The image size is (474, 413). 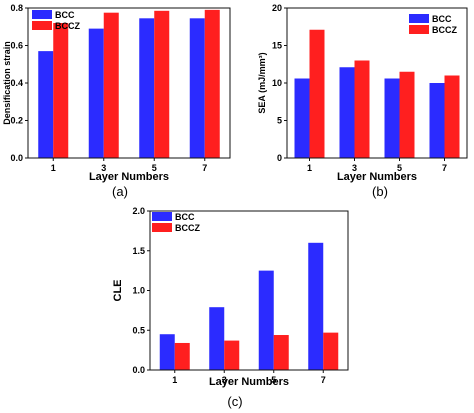 I want to click on panel-caption: (c), so click(x=234, y=401).